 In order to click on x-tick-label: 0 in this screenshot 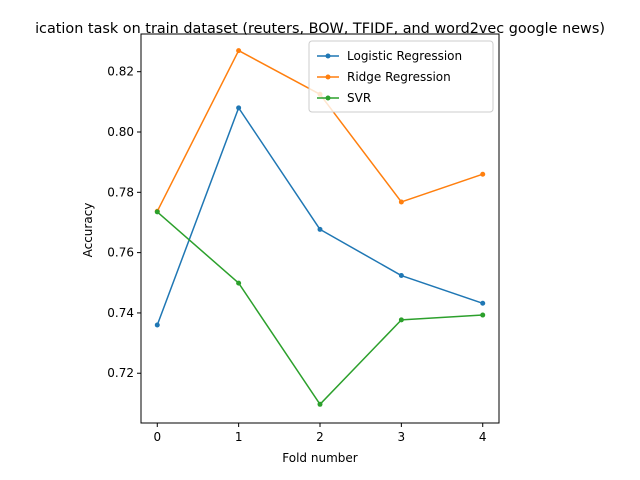, I will do `click(157, 437)`.